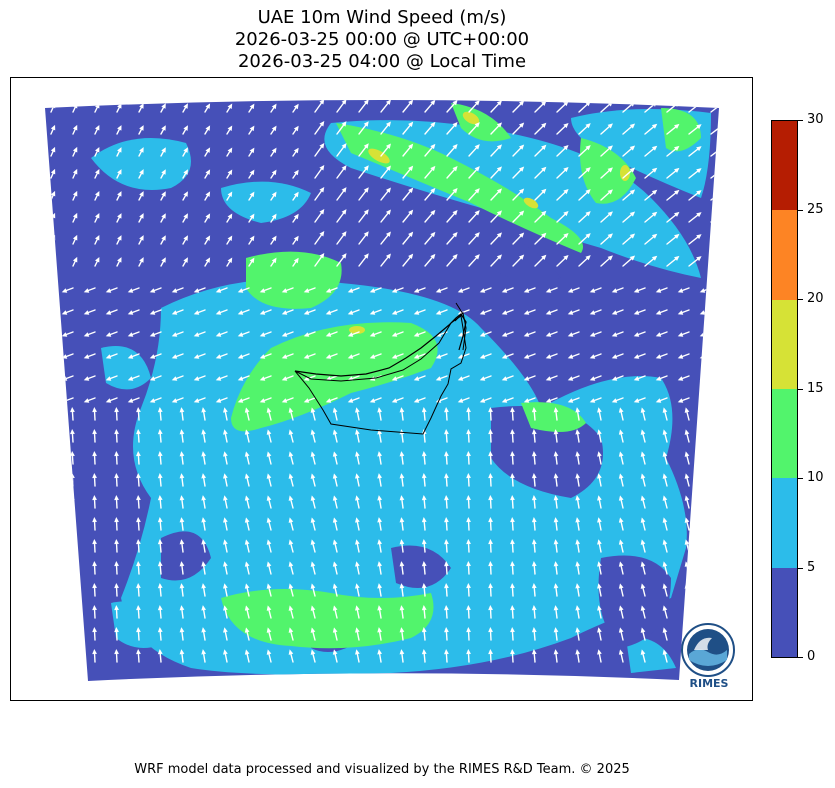 The width and height of the screenshot is (835, 788). I want to click on colorbar-tick, so click(800, 389).